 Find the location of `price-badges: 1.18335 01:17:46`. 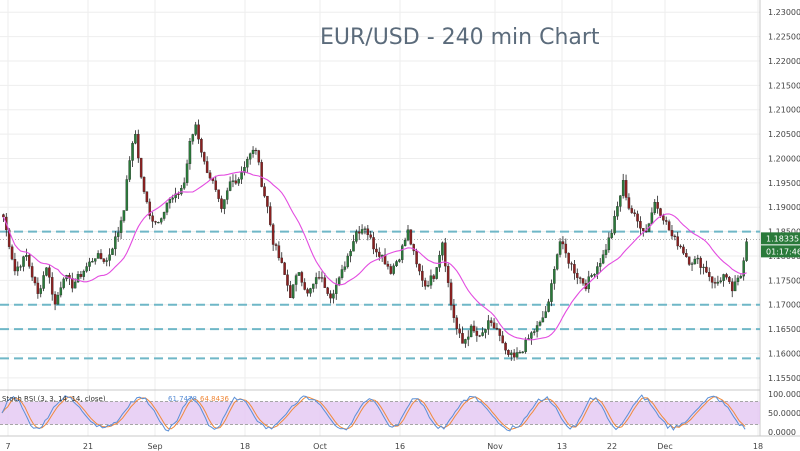

price-badges: 1.18335 01:17:46 is located at coordinates (780, 245).